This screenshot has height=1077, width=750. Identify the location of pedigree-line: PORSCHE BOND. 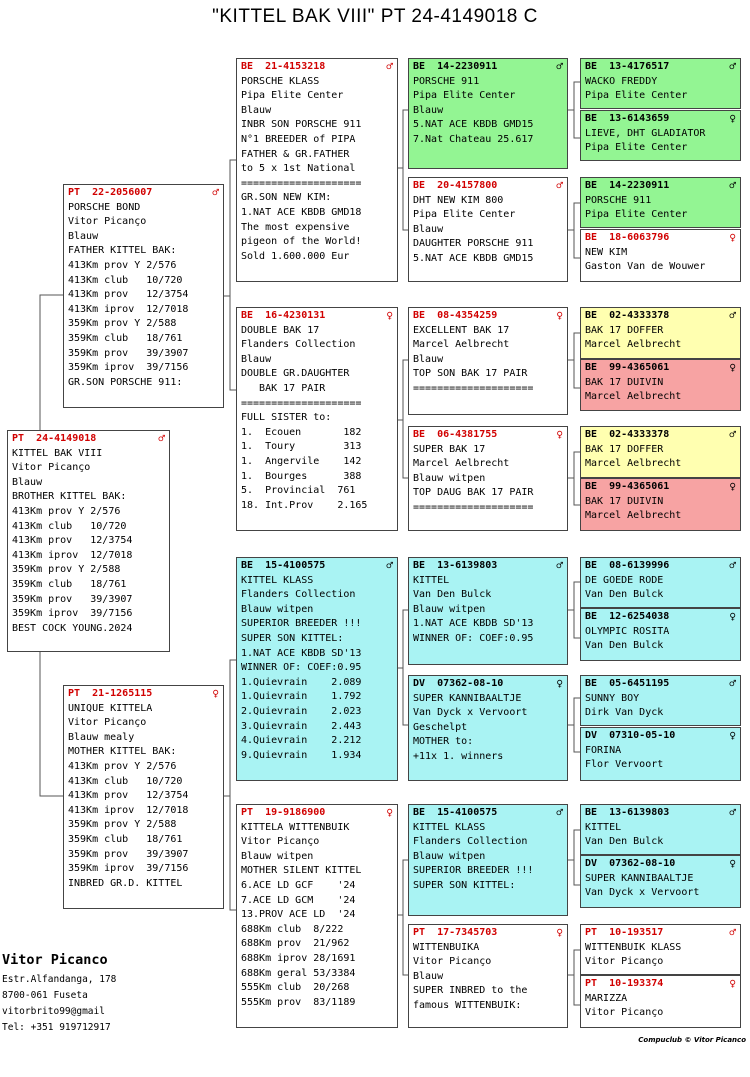
(104, 207).